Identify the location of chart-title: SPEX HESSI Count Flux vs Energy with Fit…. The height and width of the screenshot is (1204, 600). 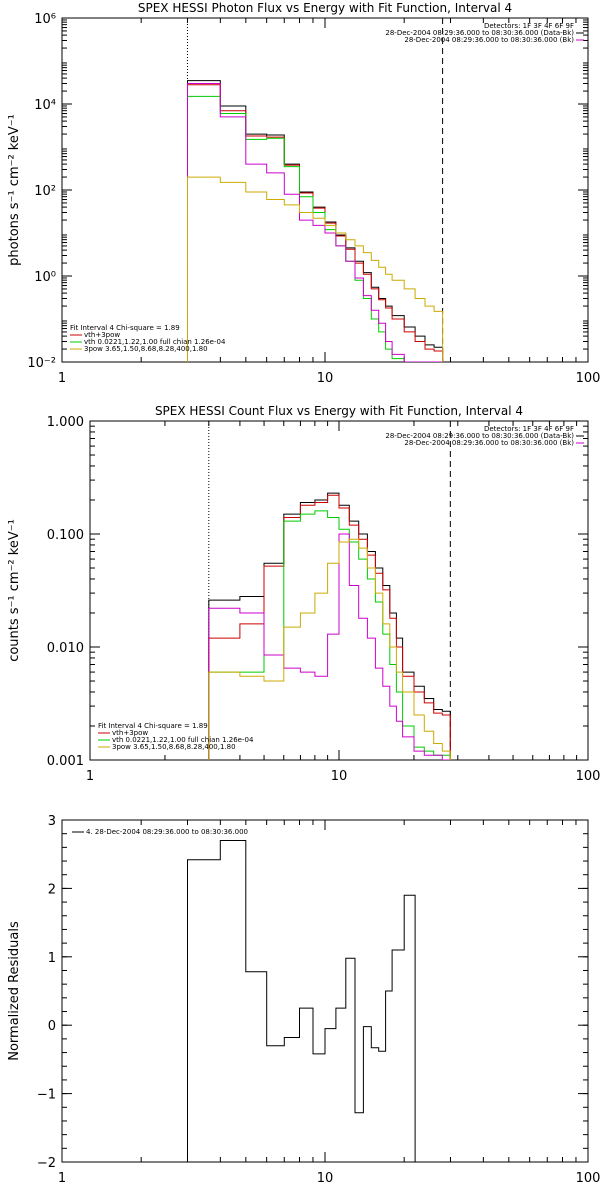
(339, 411).